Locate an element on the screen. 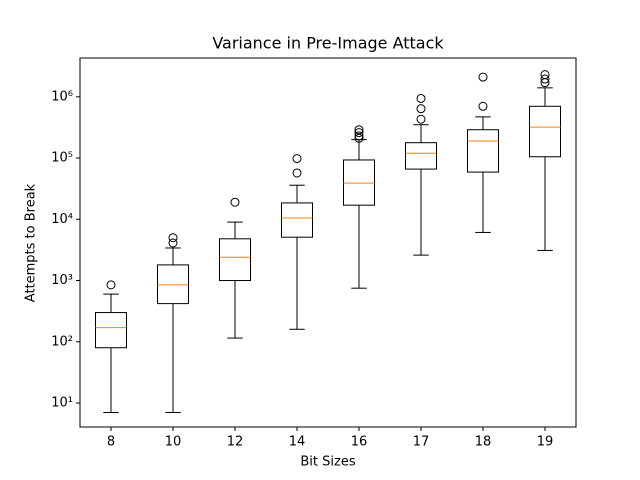 The height and width of the screenshot is (480, 640). x-tick-label: 8 is located at coordinates (111, 442).